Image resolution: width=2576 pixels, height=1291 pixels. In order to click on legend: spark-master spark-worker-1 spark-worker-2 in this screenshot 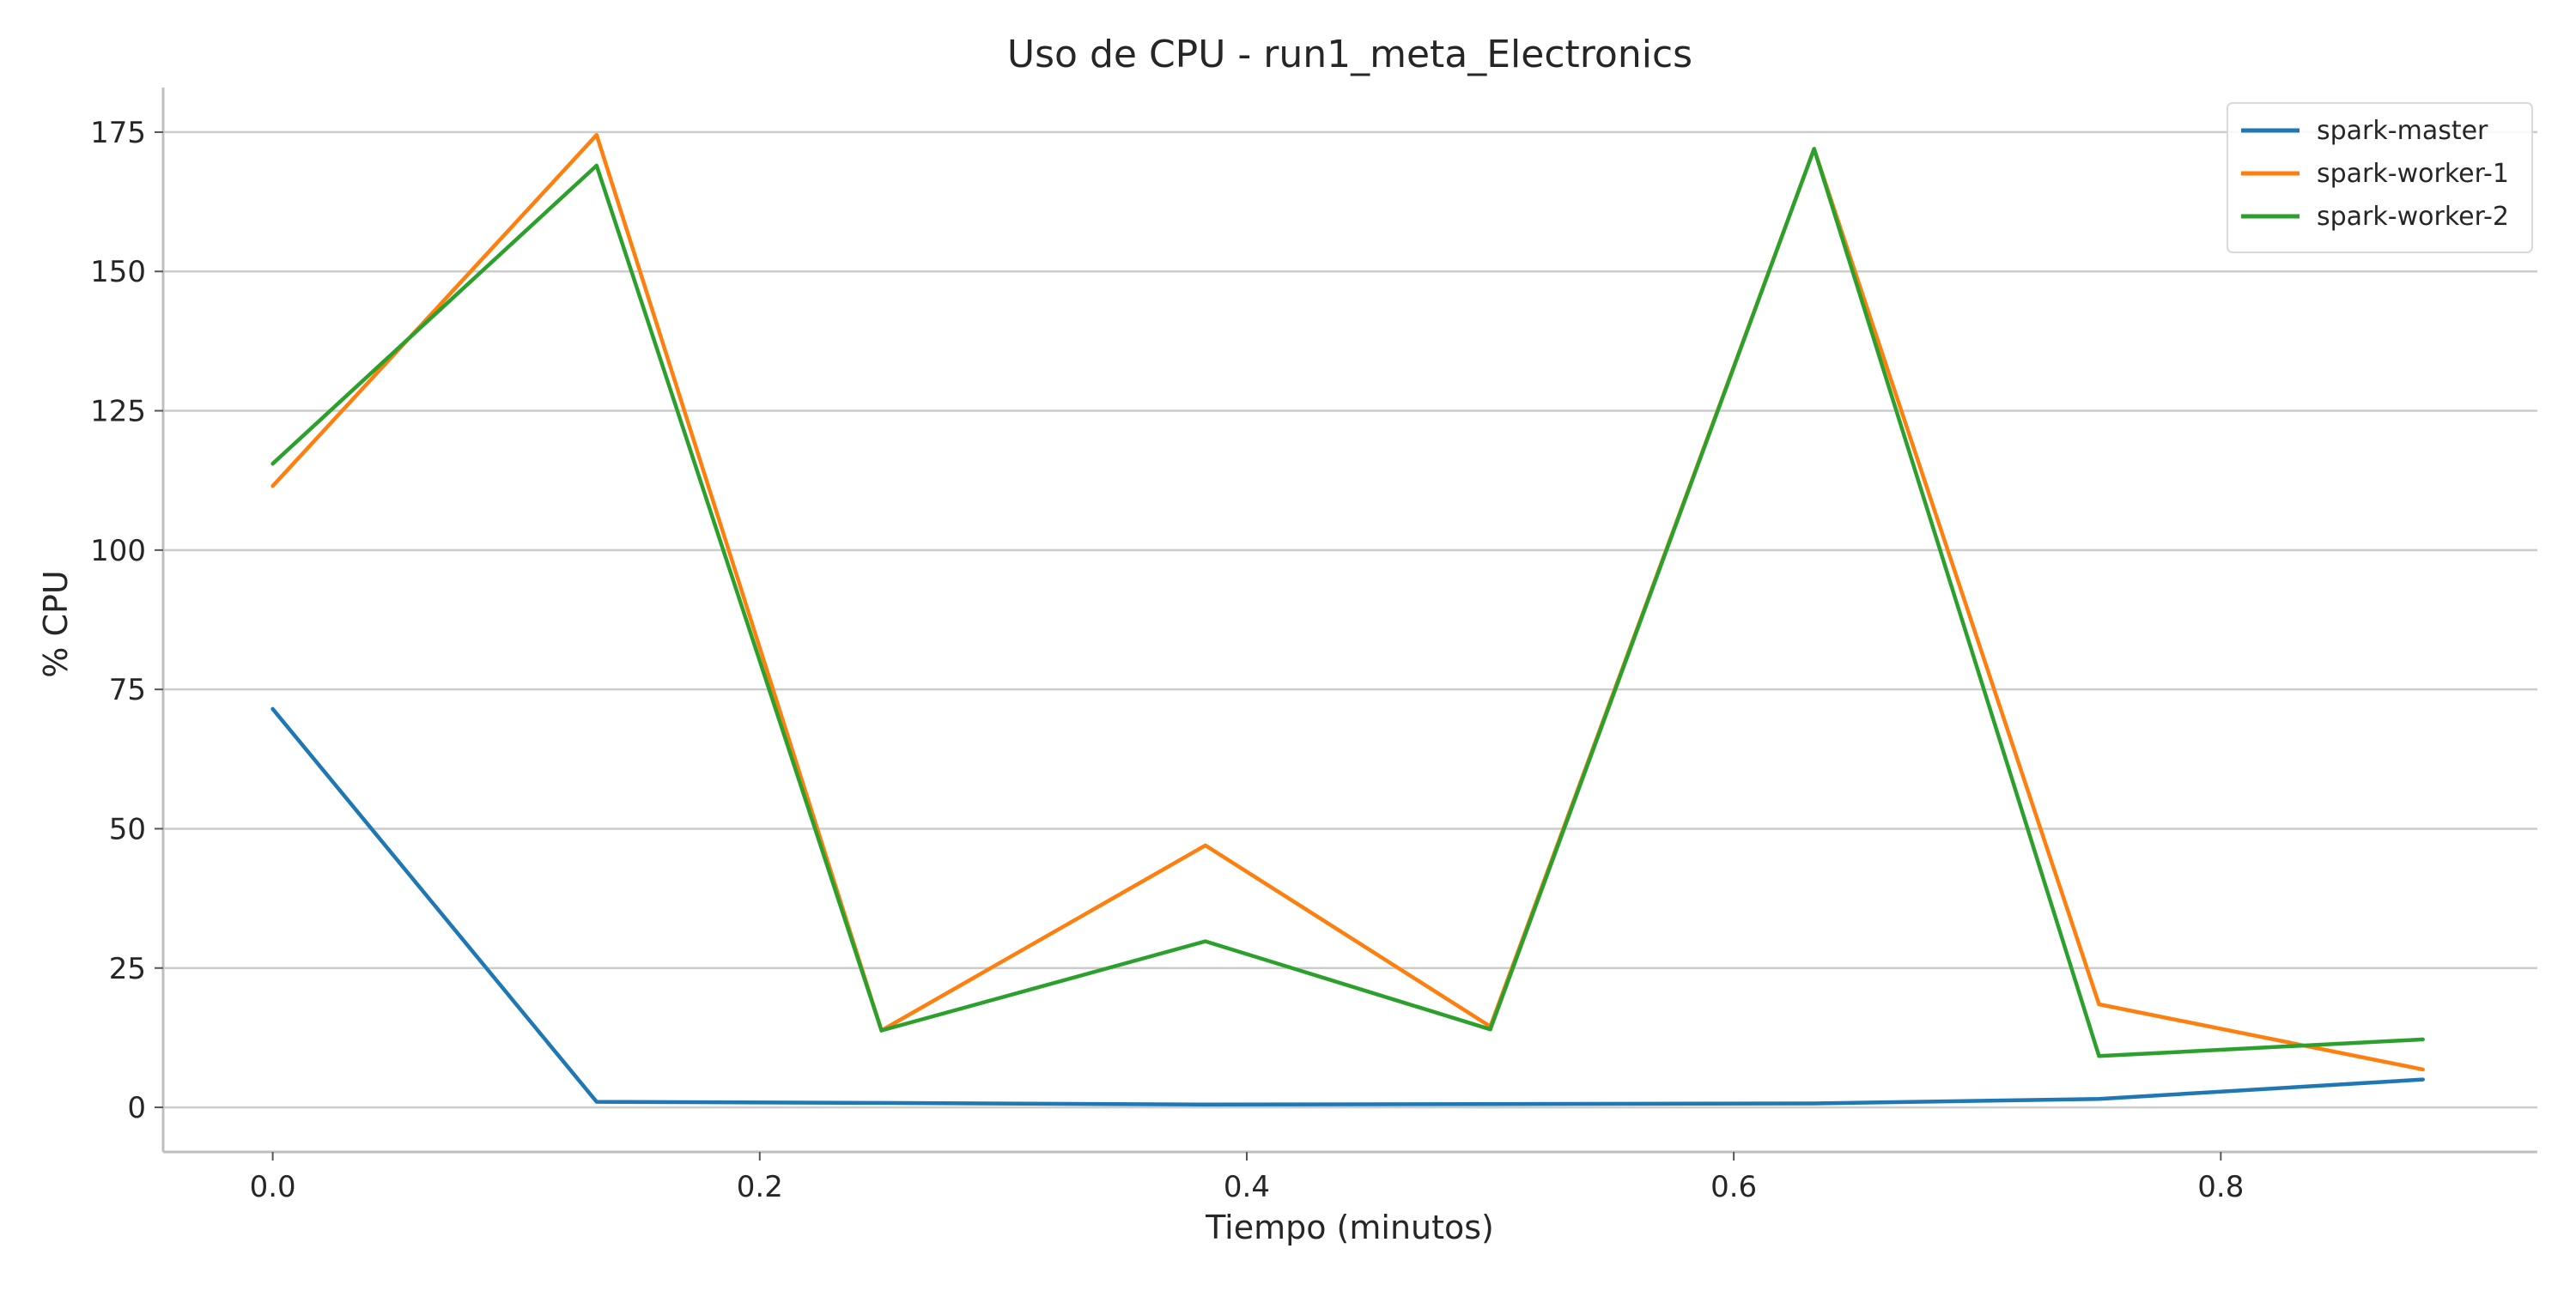, I will do `click(2380, 178)`.